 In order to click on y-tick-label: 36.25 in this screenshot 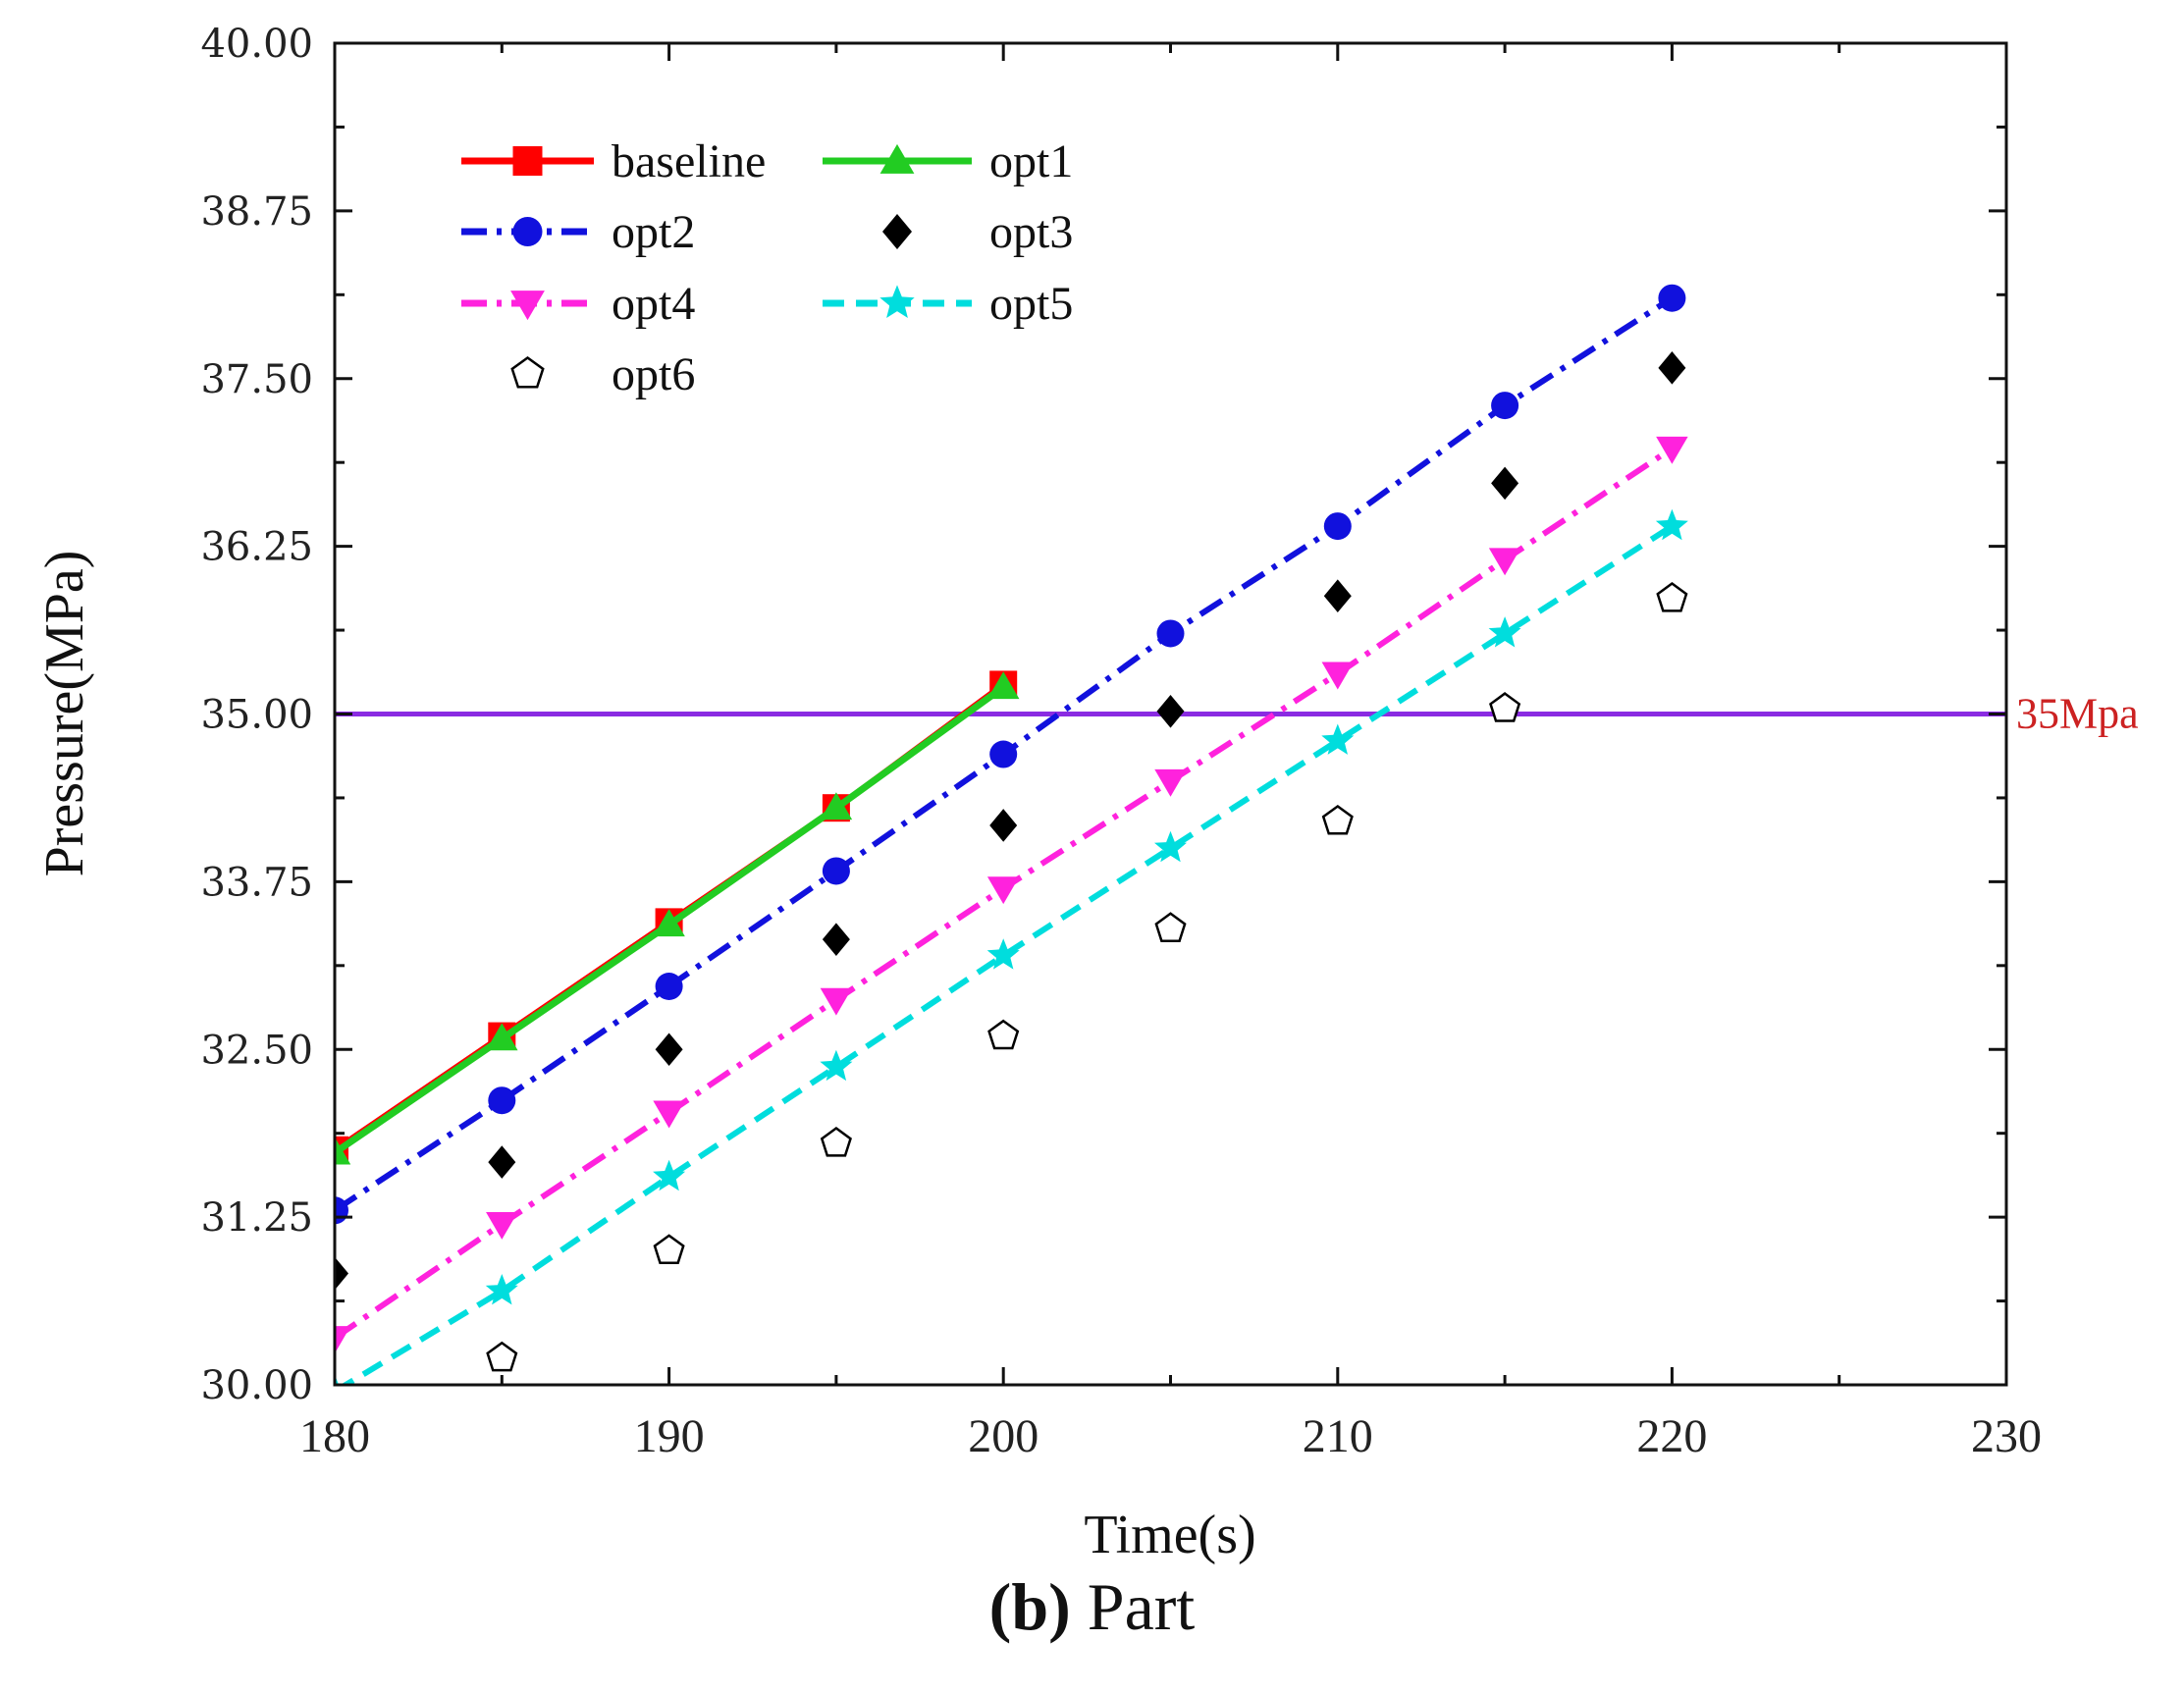, I will do `click(256, 547)`.